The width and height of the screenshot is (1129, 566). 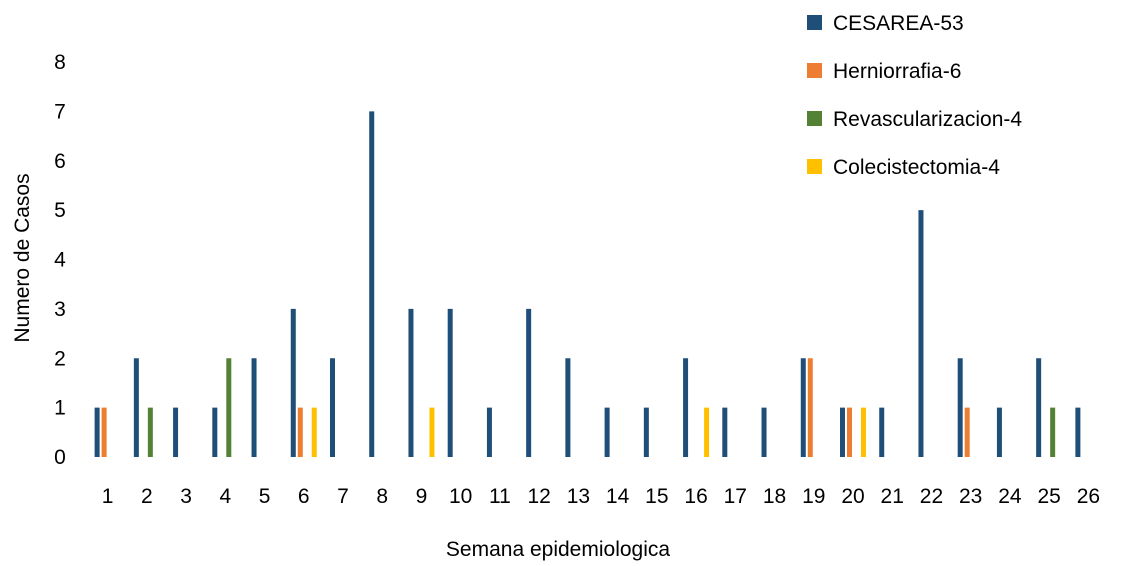 What do you see at coordinates (460, 496) in the screenshot?
I see `x-tick-label: 10` at bounding box center [460, 496].